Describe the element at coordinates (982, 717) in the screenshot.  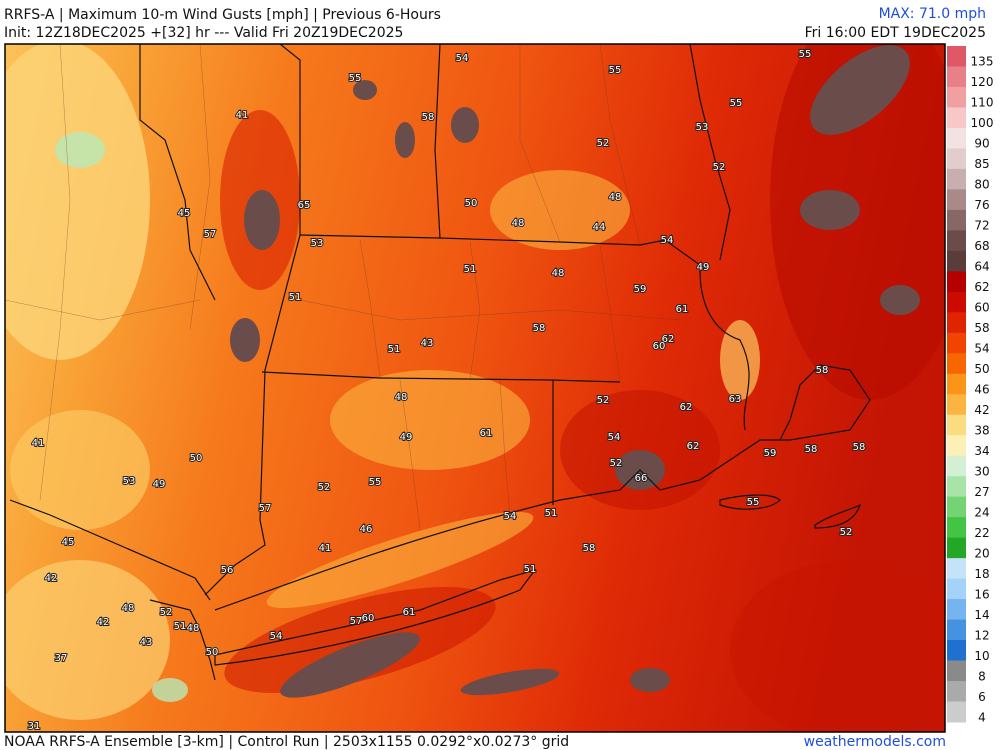
I see `colorbar-label: 4` at that location.